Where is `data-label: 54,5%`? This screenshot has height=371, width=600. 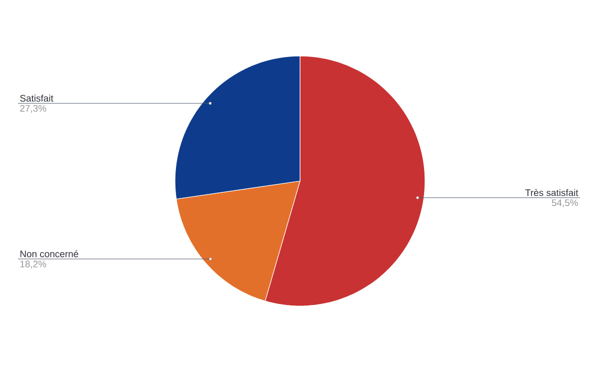
data-label: 54,5% is located at coordinates (565, 203).